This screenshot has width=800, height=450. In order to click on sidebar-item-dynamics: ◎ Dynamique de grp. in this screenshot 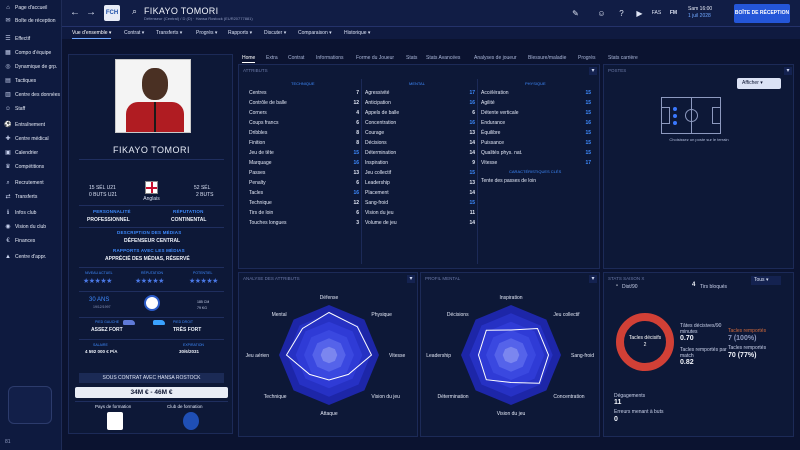, I will do `click(31, 67)`.